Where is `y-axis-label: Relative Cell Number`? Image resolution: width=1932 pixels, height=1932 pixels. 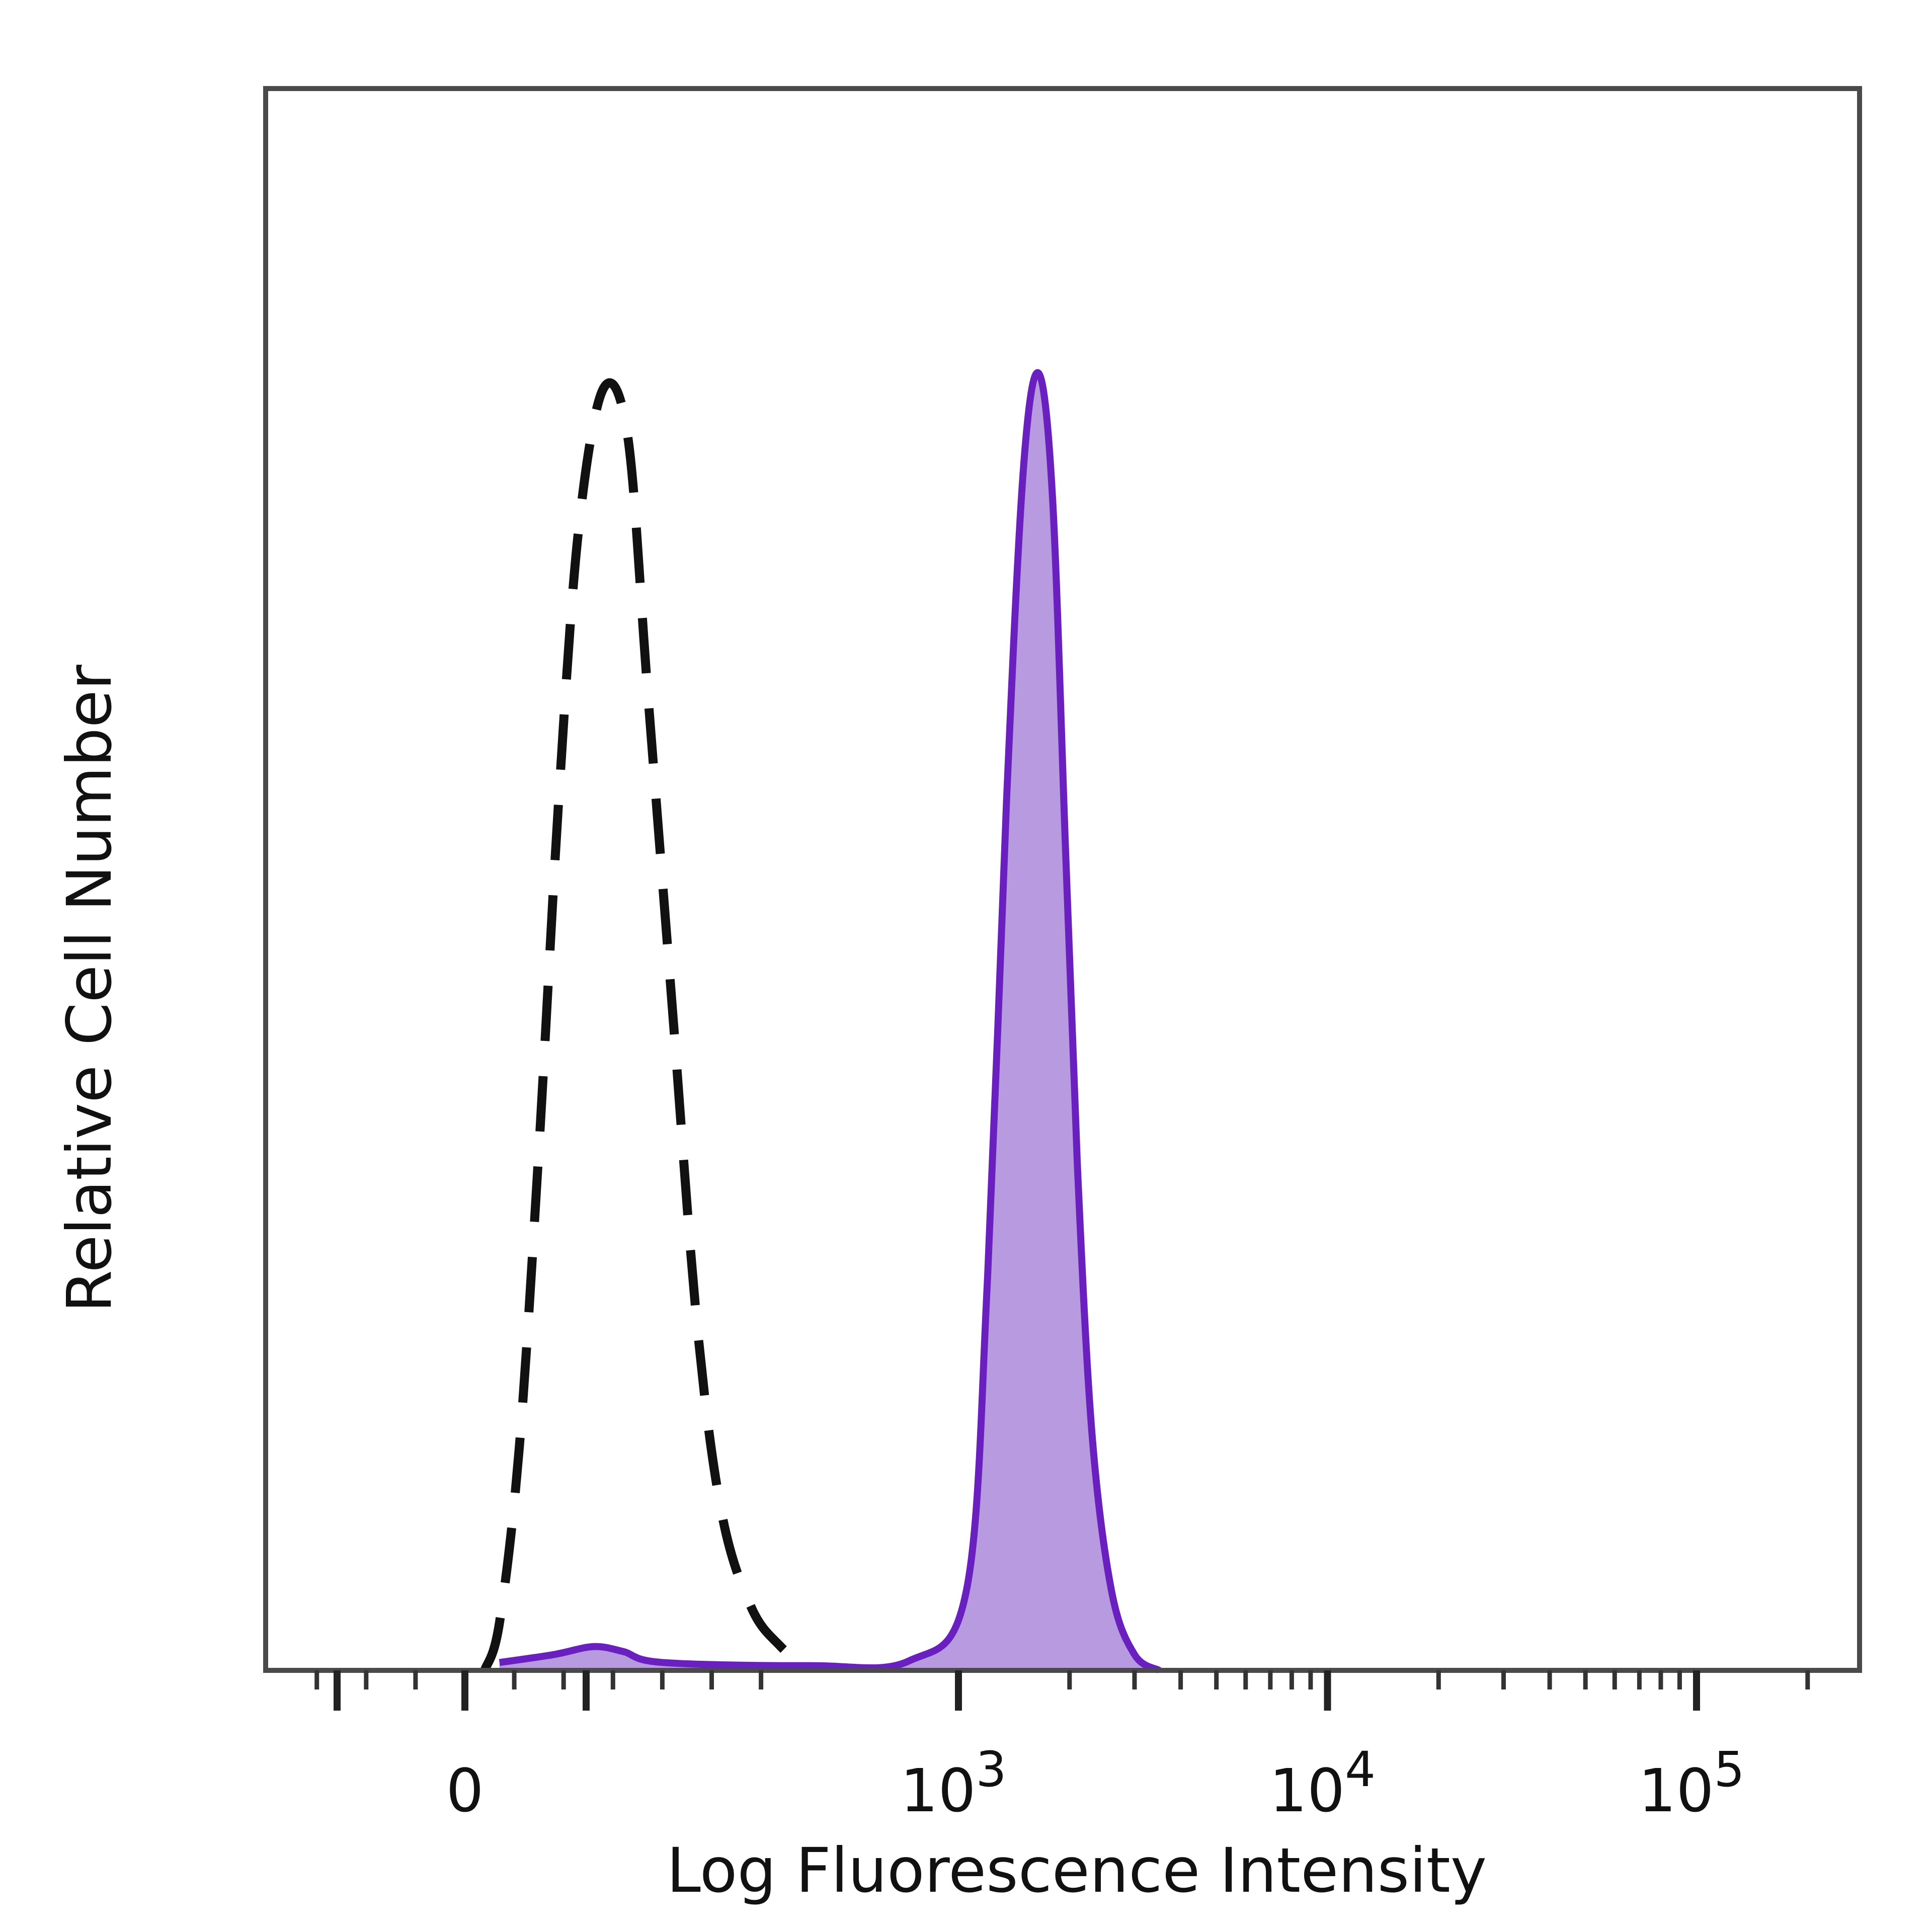
y-axis-label: Relative Cell Number is located at coordinates (89, 989).